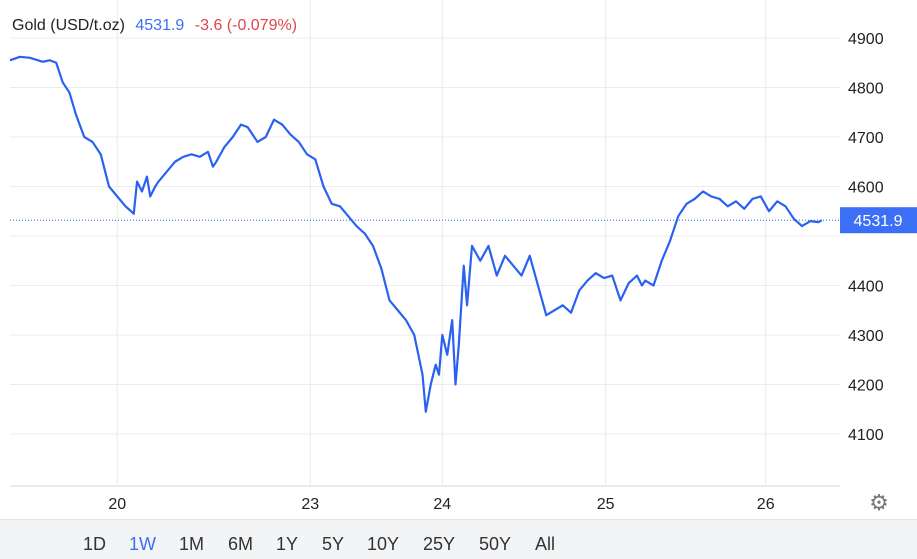 The height and width of the screenshot is (559, 917). What do you see at coordinates (879, 502) in the screenshot?
I see `gear-icon: ⚙` at bounding box center [879, 502].